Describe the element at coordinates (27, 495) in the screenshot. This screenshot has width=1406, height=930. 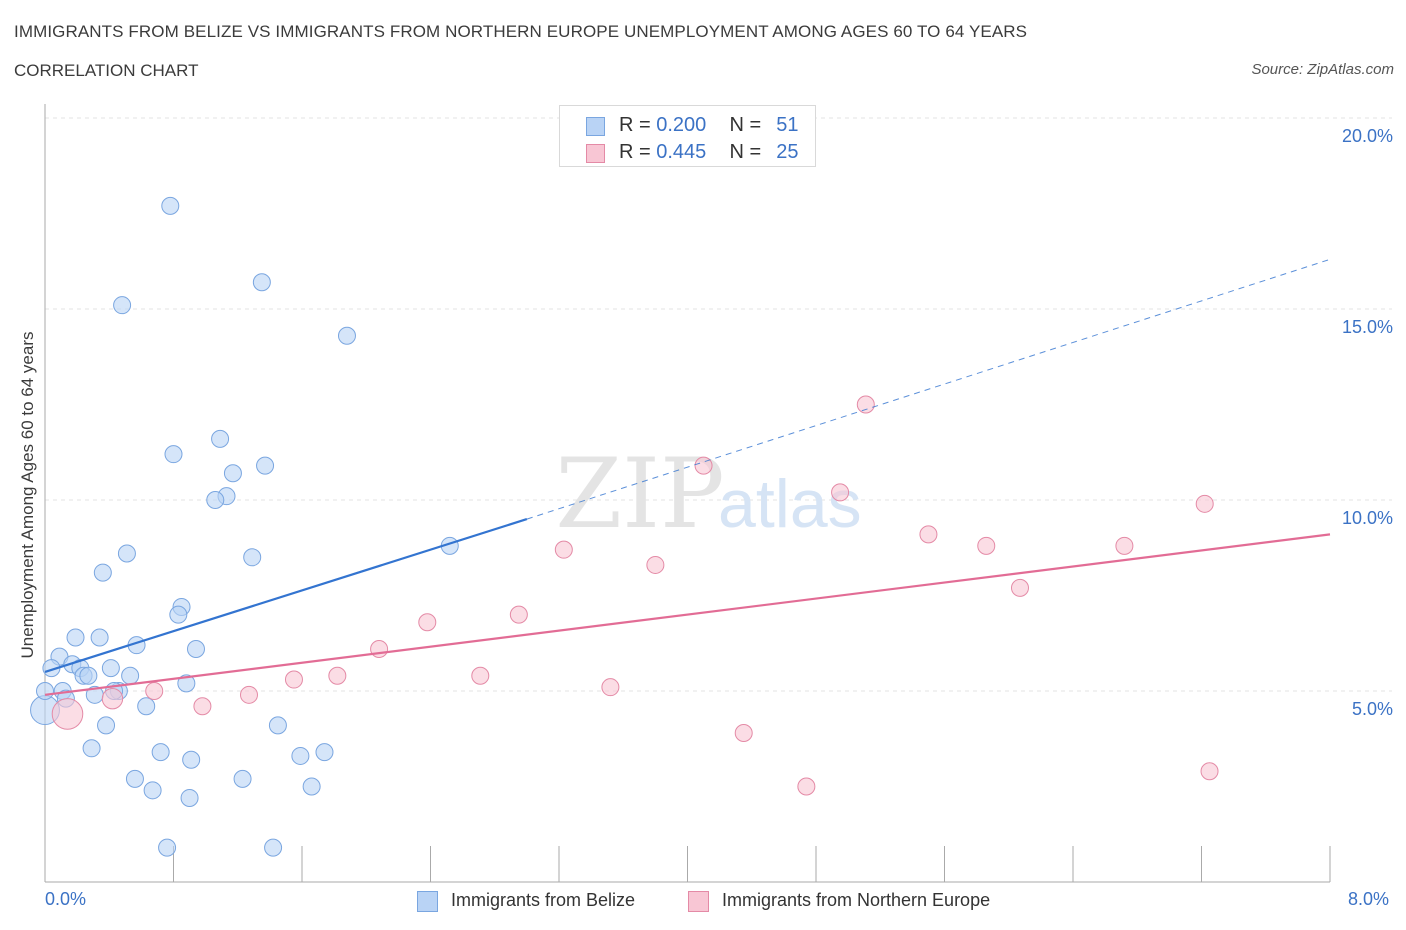
I see `y-axis-label: Unemployment Among Ages 60 to 64 years` at that location.